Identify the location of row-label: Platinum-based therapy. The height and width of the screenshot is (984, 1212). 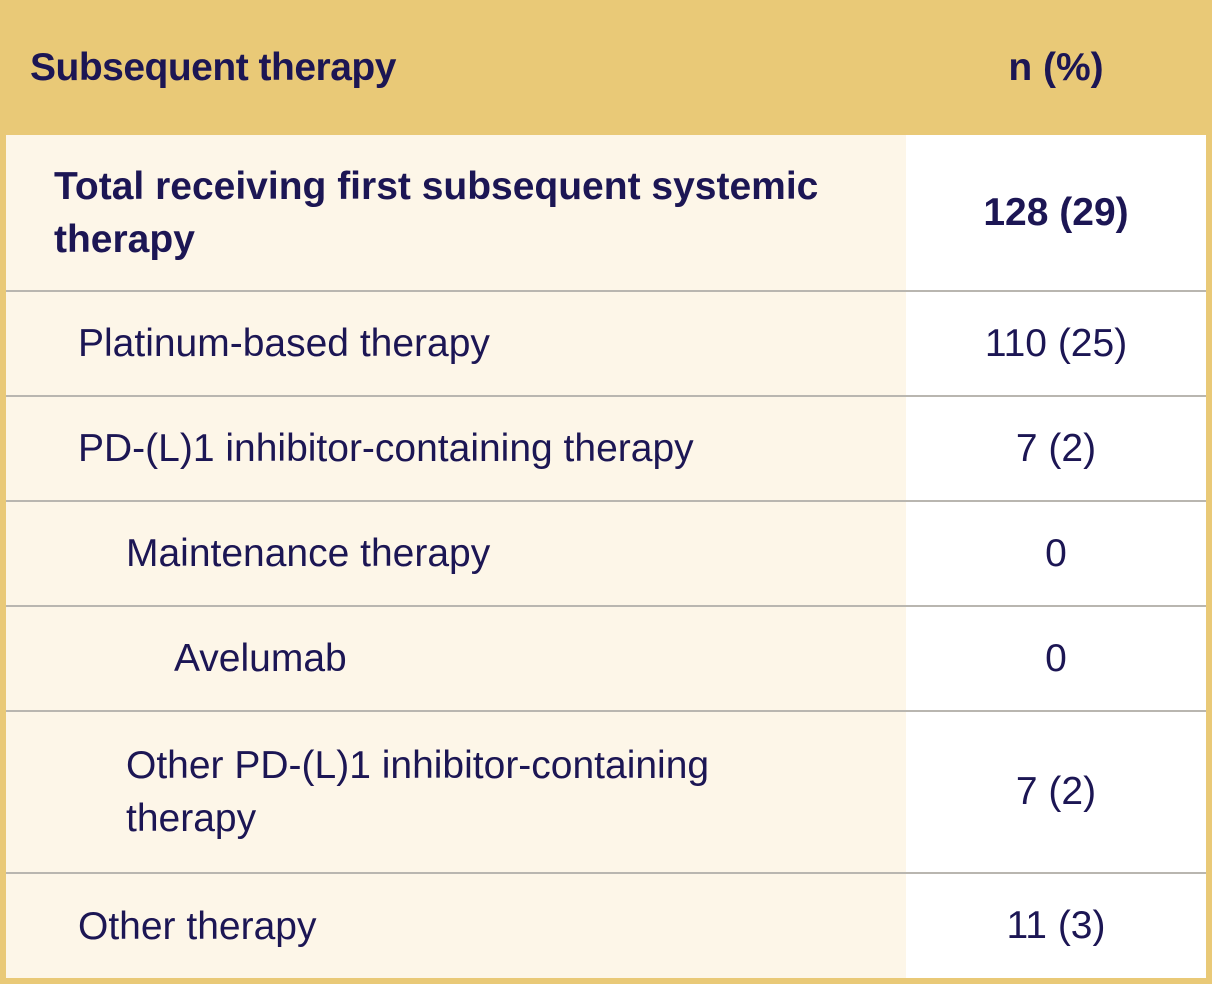
(456, 343).